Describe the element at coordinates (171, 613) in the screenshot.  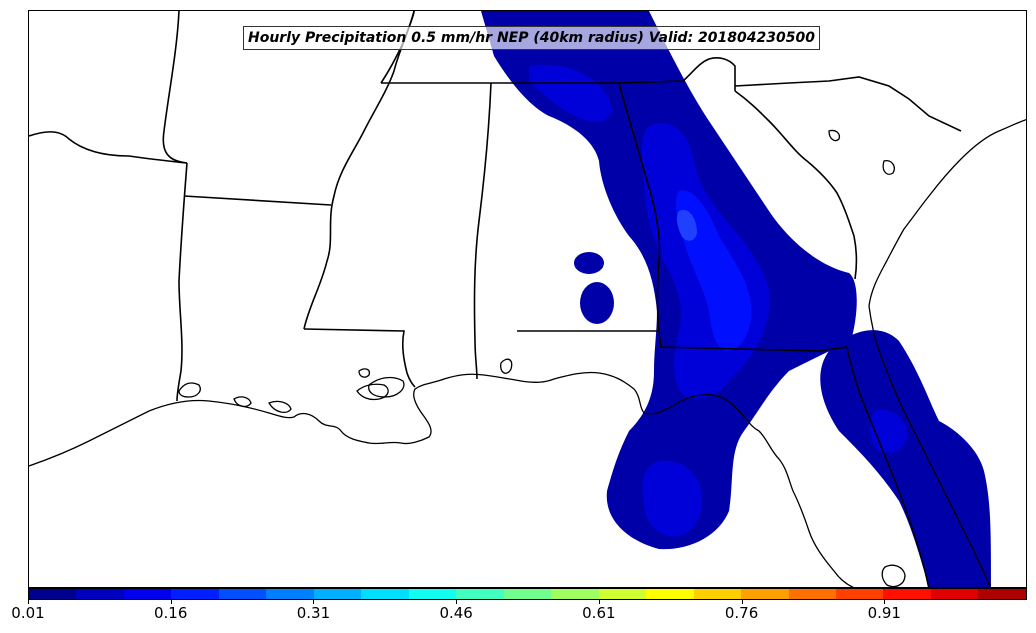
I see `colorbar-tick-label: 0.16` at that location.